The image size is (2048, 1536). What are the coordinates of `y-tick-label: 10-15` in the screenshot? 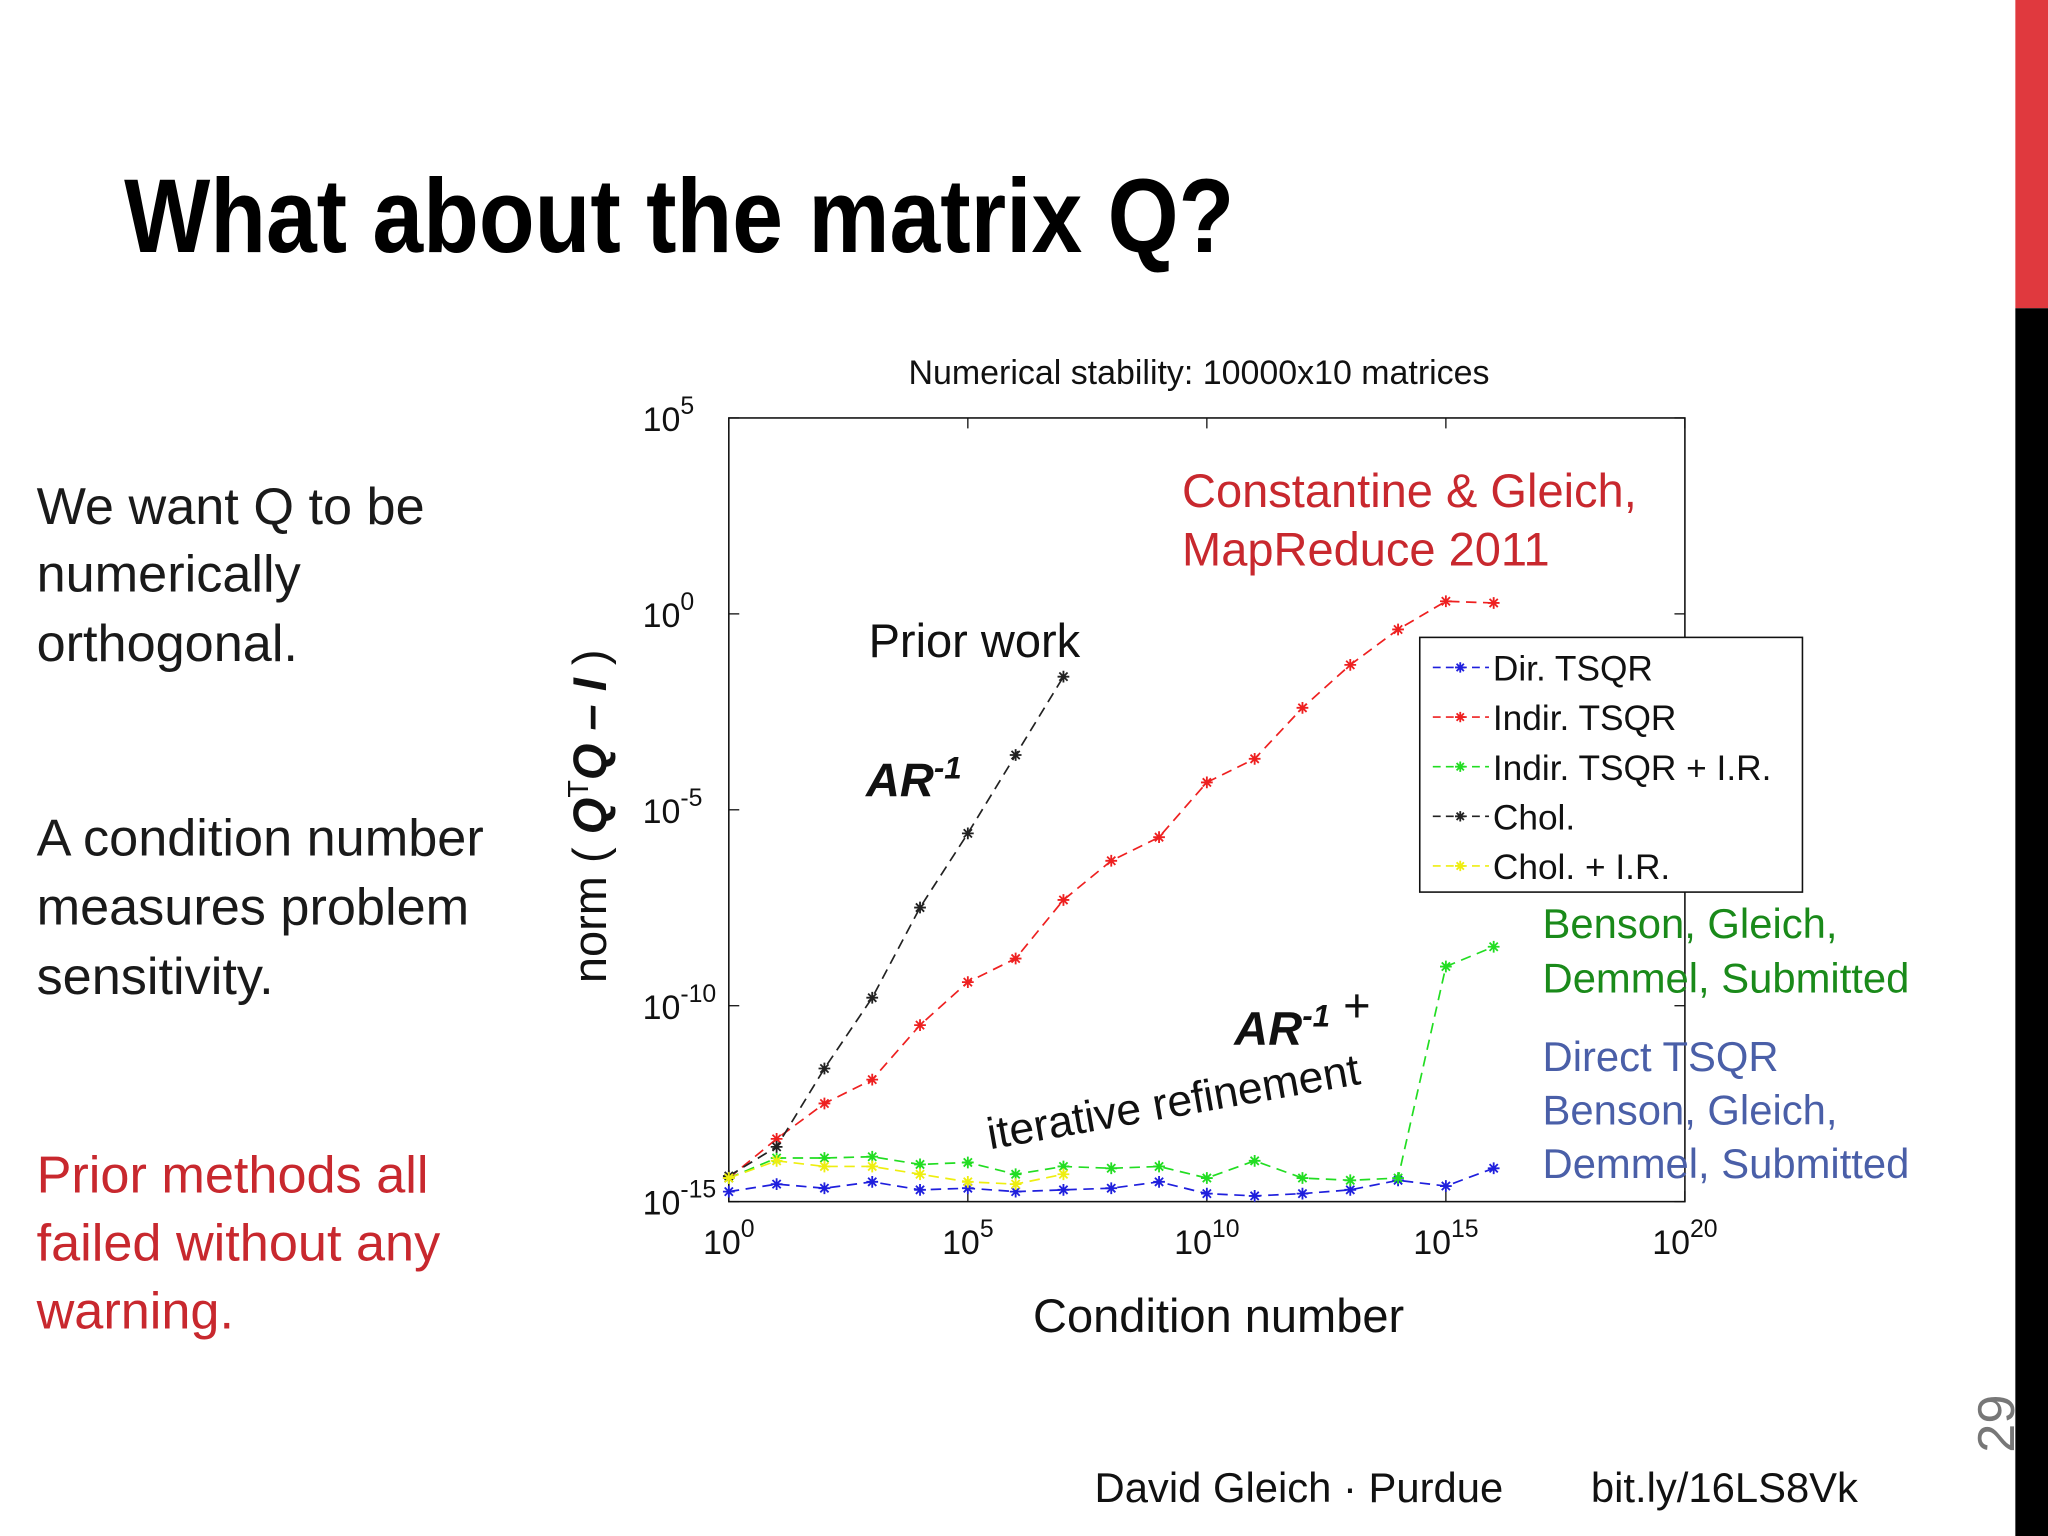 It's located at (680, 1200).